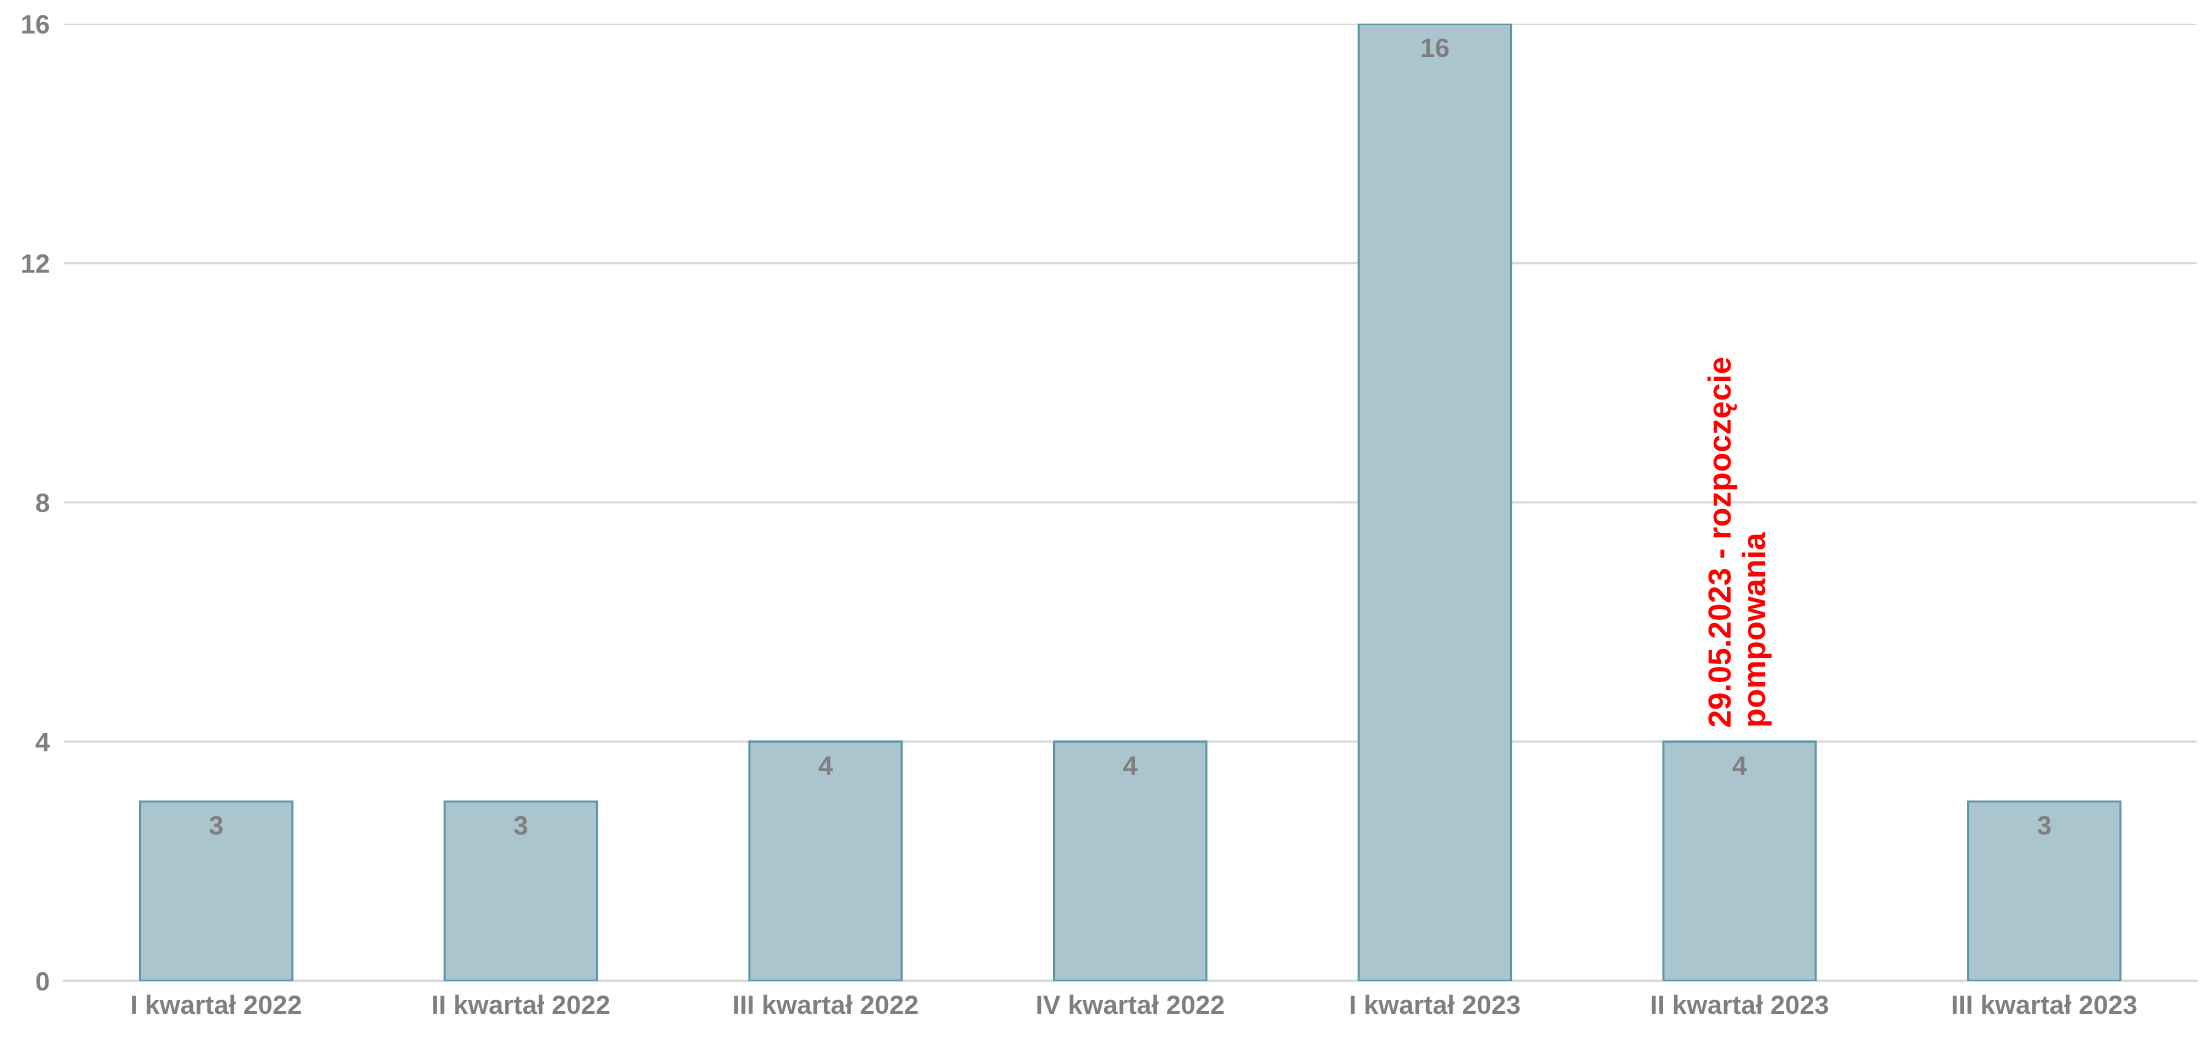 This screenshot has height=1038, width=2201. What do you see at coordinates (826, 1004) in the screenshot?
I see `x-tick-label: III kwartał 2022` at bounding box center [826, 1004].